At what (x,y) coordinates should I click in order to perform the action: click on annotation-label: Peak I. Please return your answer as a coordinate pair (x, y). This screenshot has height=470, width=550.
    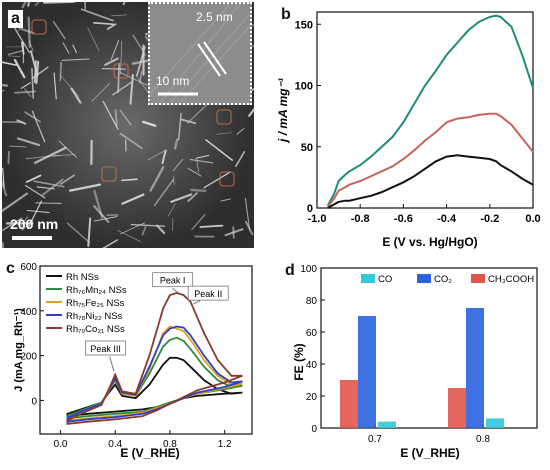
    Looking at the image, I should click on (173, 281).